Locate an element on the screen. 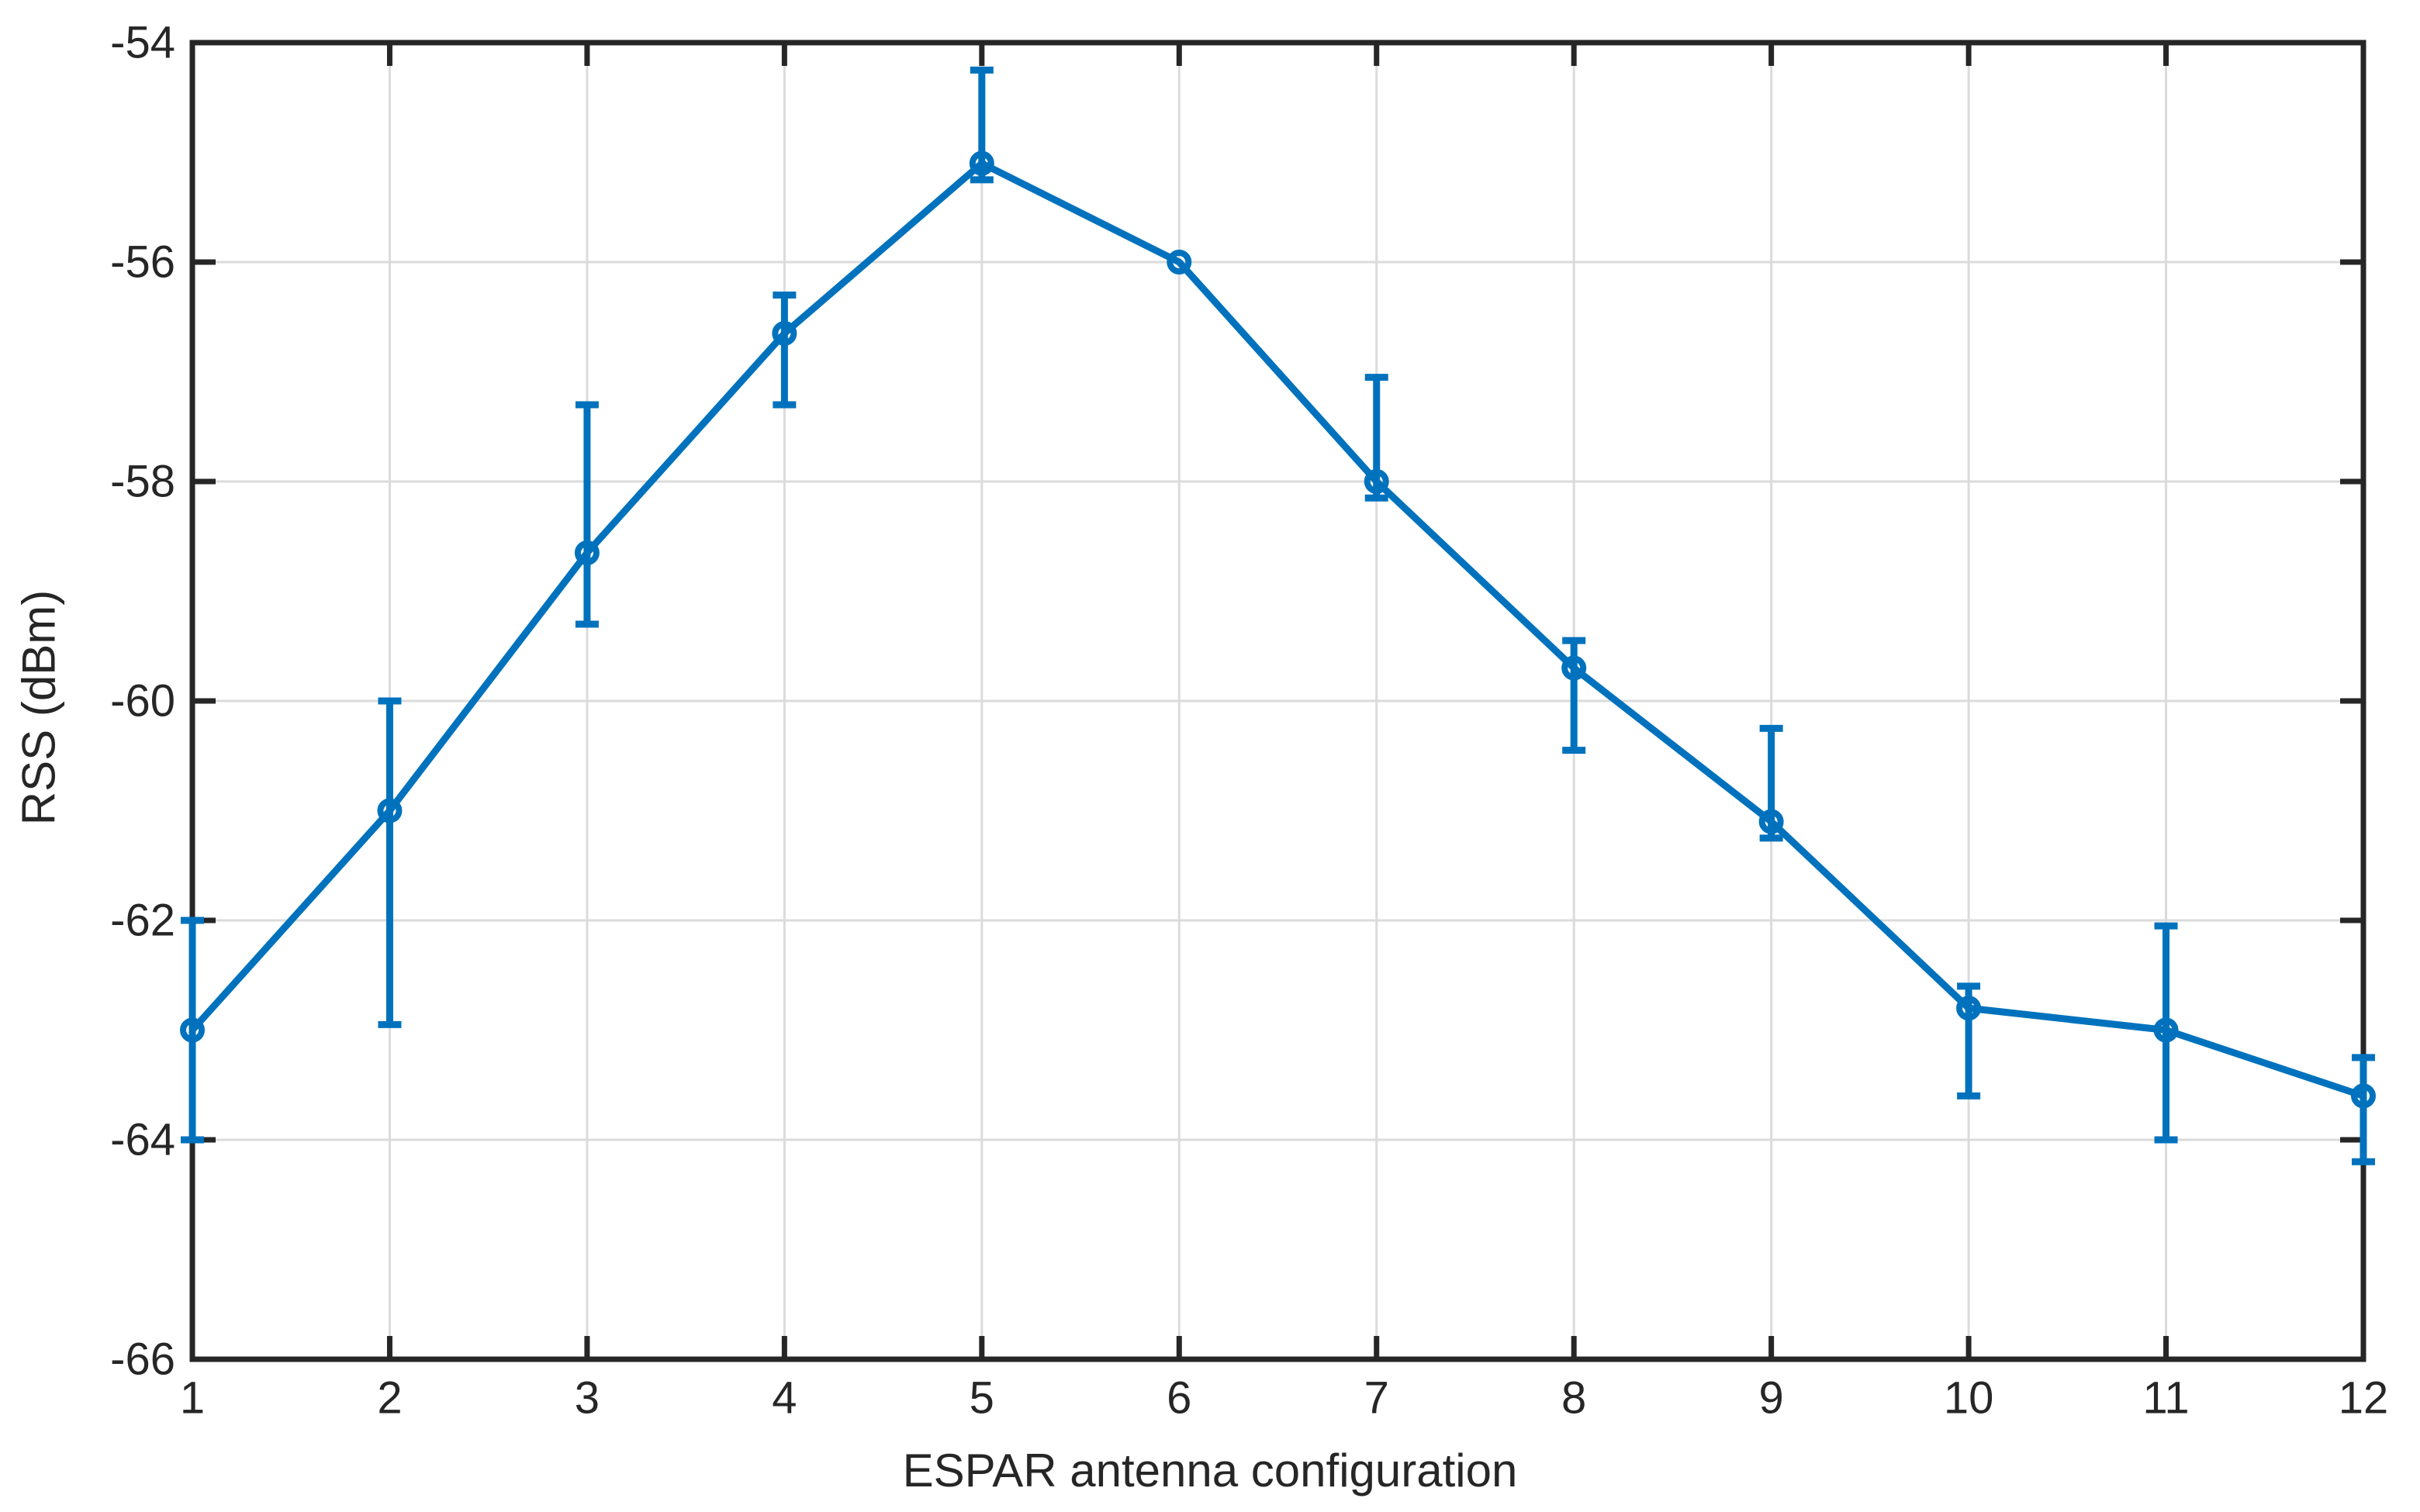 The height and width of the screenshot is (1512, 2420). y-tick-label: -64 is located at coordinates (142, 1140).